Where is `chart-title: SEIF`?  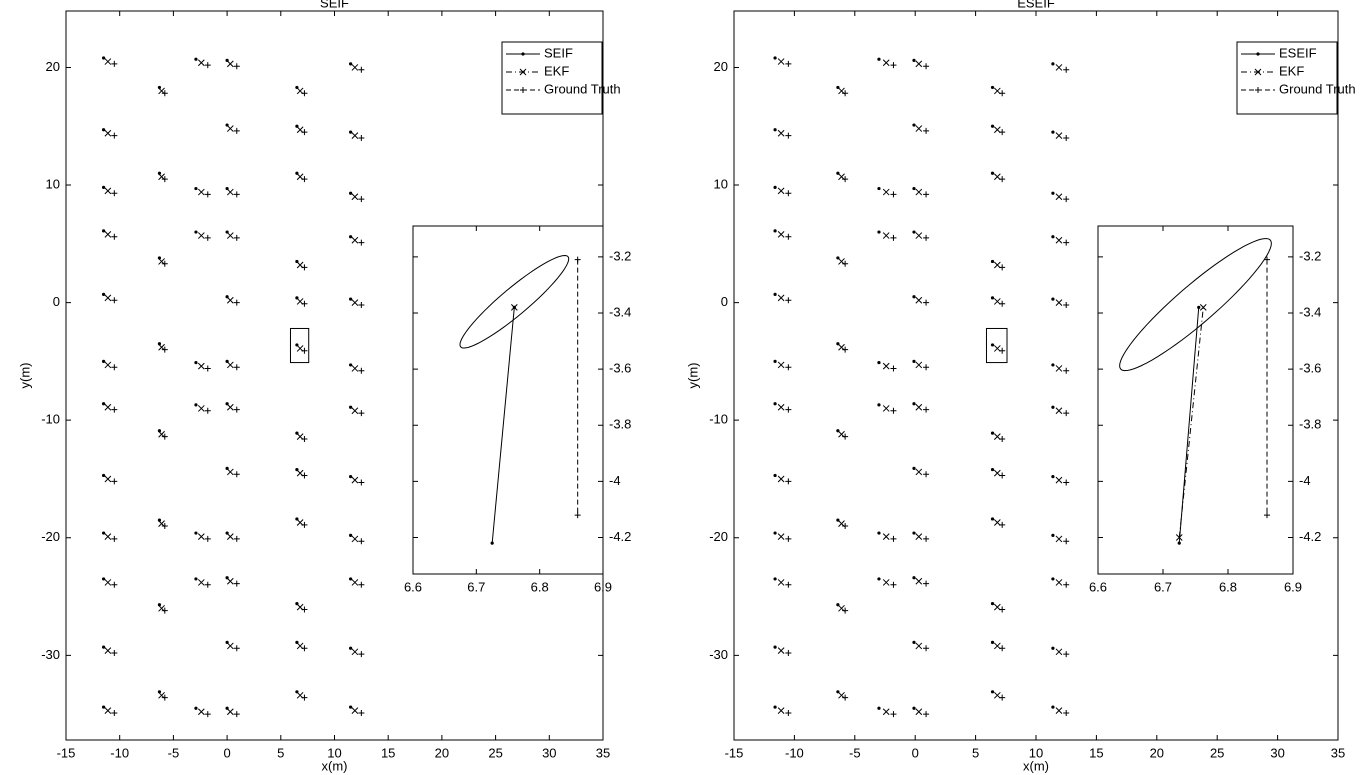
chart-title: SEIF is located at coordinates (334, 5).